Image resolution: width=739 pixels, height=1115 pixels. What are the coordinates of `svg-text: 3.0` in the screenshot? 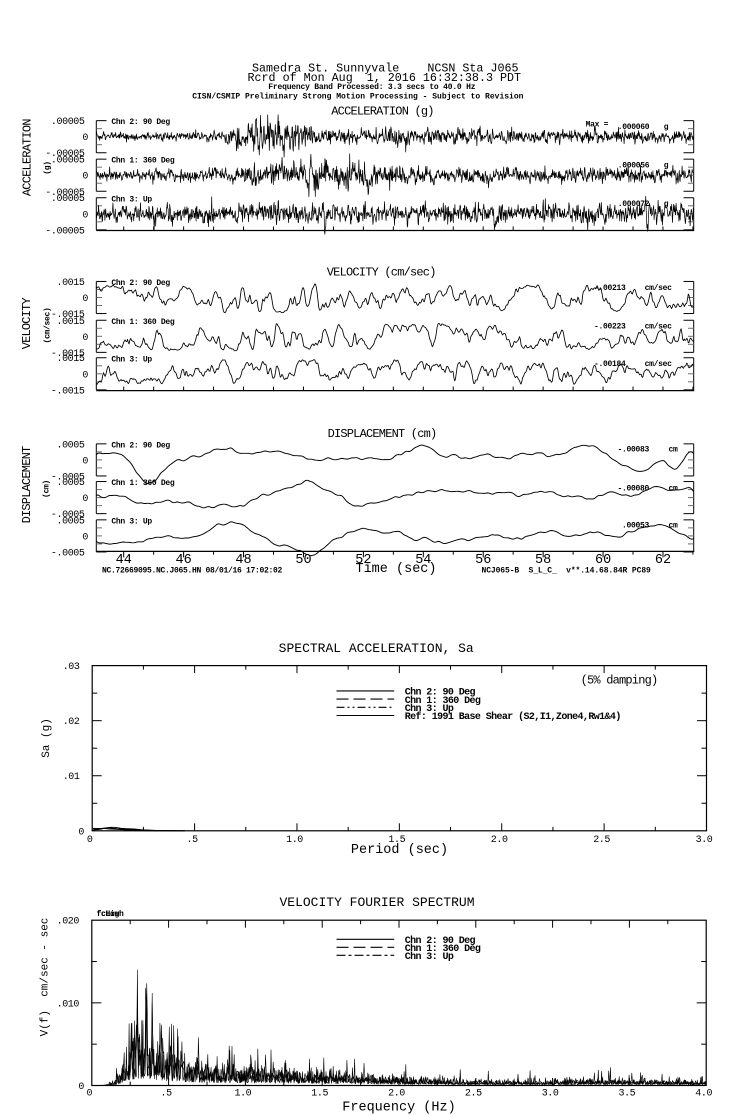 It's located at (704, 840).